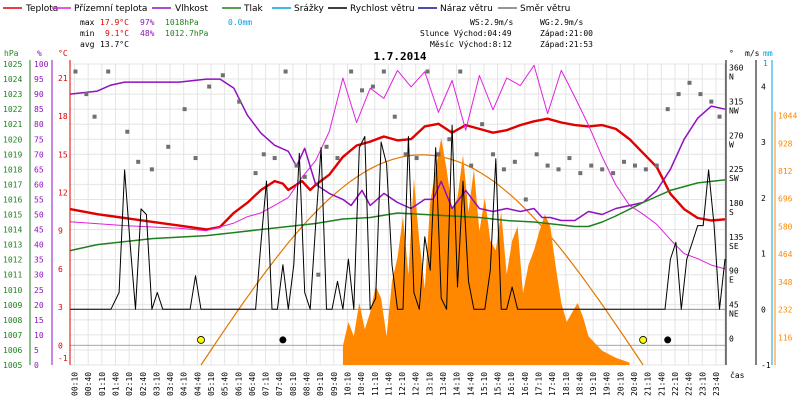  Describe the element at coordinates (689, 384) in the screenshot. I see `x-tick: 22:40` at that location.